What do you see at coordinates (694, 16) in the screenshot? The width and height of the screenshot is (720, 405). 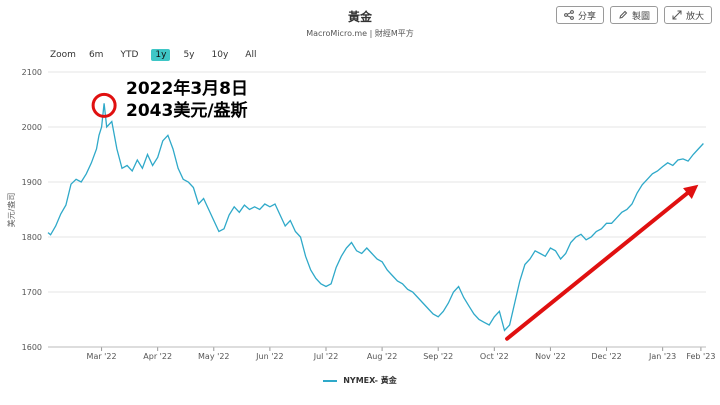 I see `expand-button-label: 放大` at bounding box center [694, 16].